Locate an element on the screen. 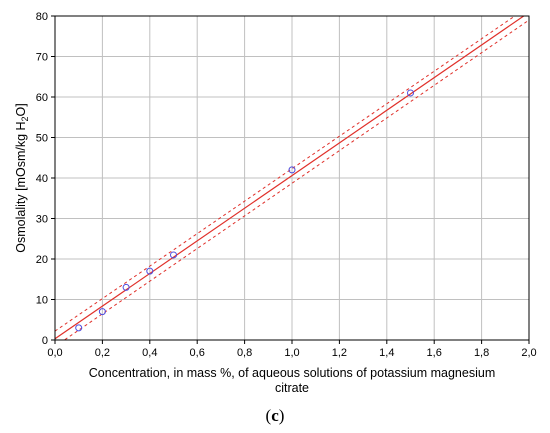  x-tick-label: 0,4 is located at coordinates (149, 353).